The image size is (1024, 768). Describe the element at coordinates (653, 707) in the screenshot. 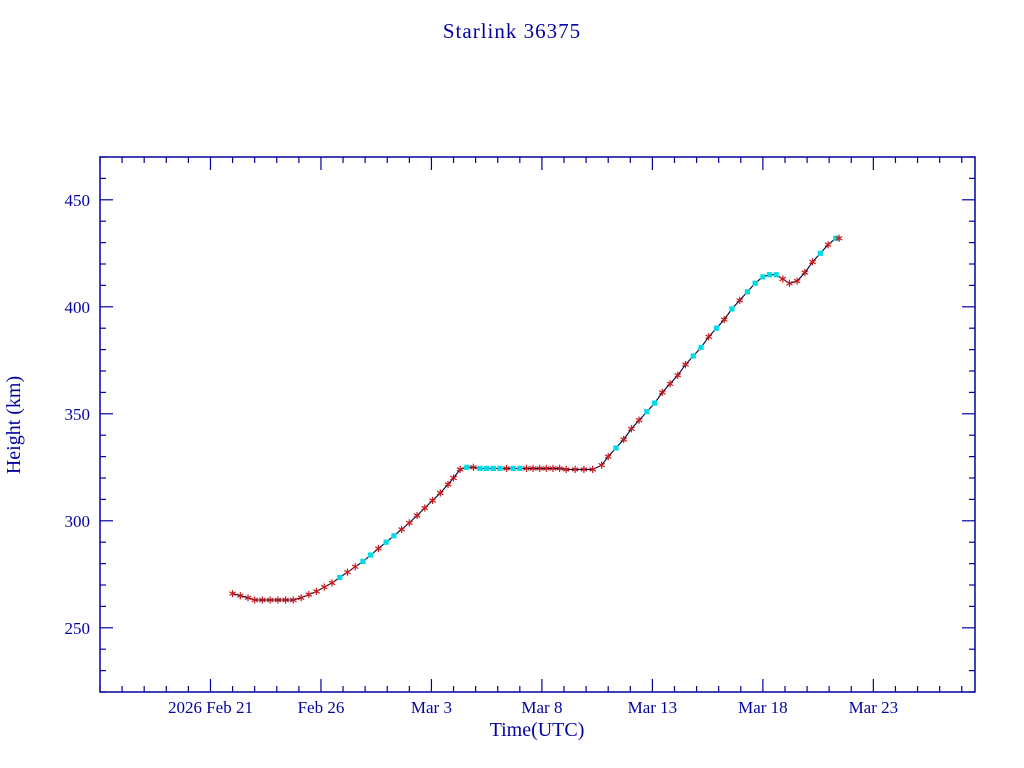

I see `x-tick-label: Mar 13` at that location.